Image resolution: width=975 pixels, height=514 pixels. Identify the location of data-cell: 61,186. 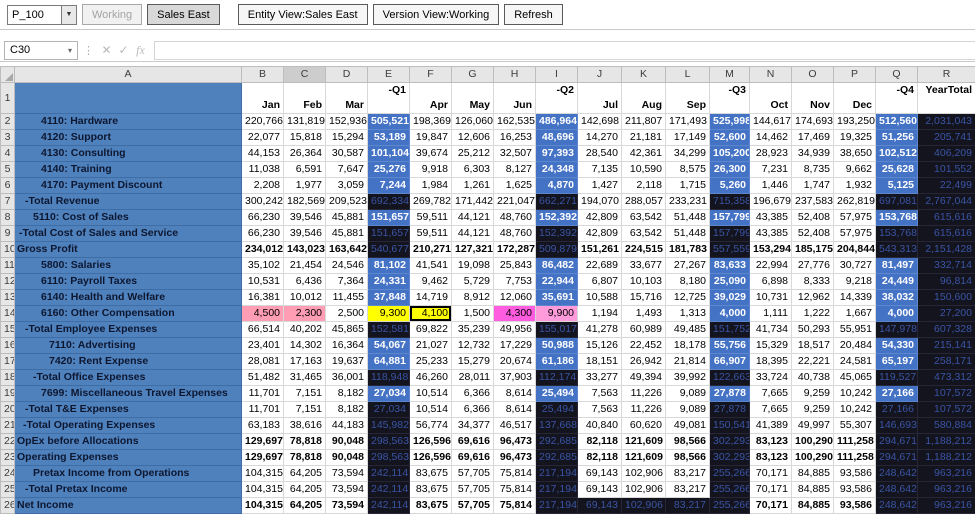
(557, 362).